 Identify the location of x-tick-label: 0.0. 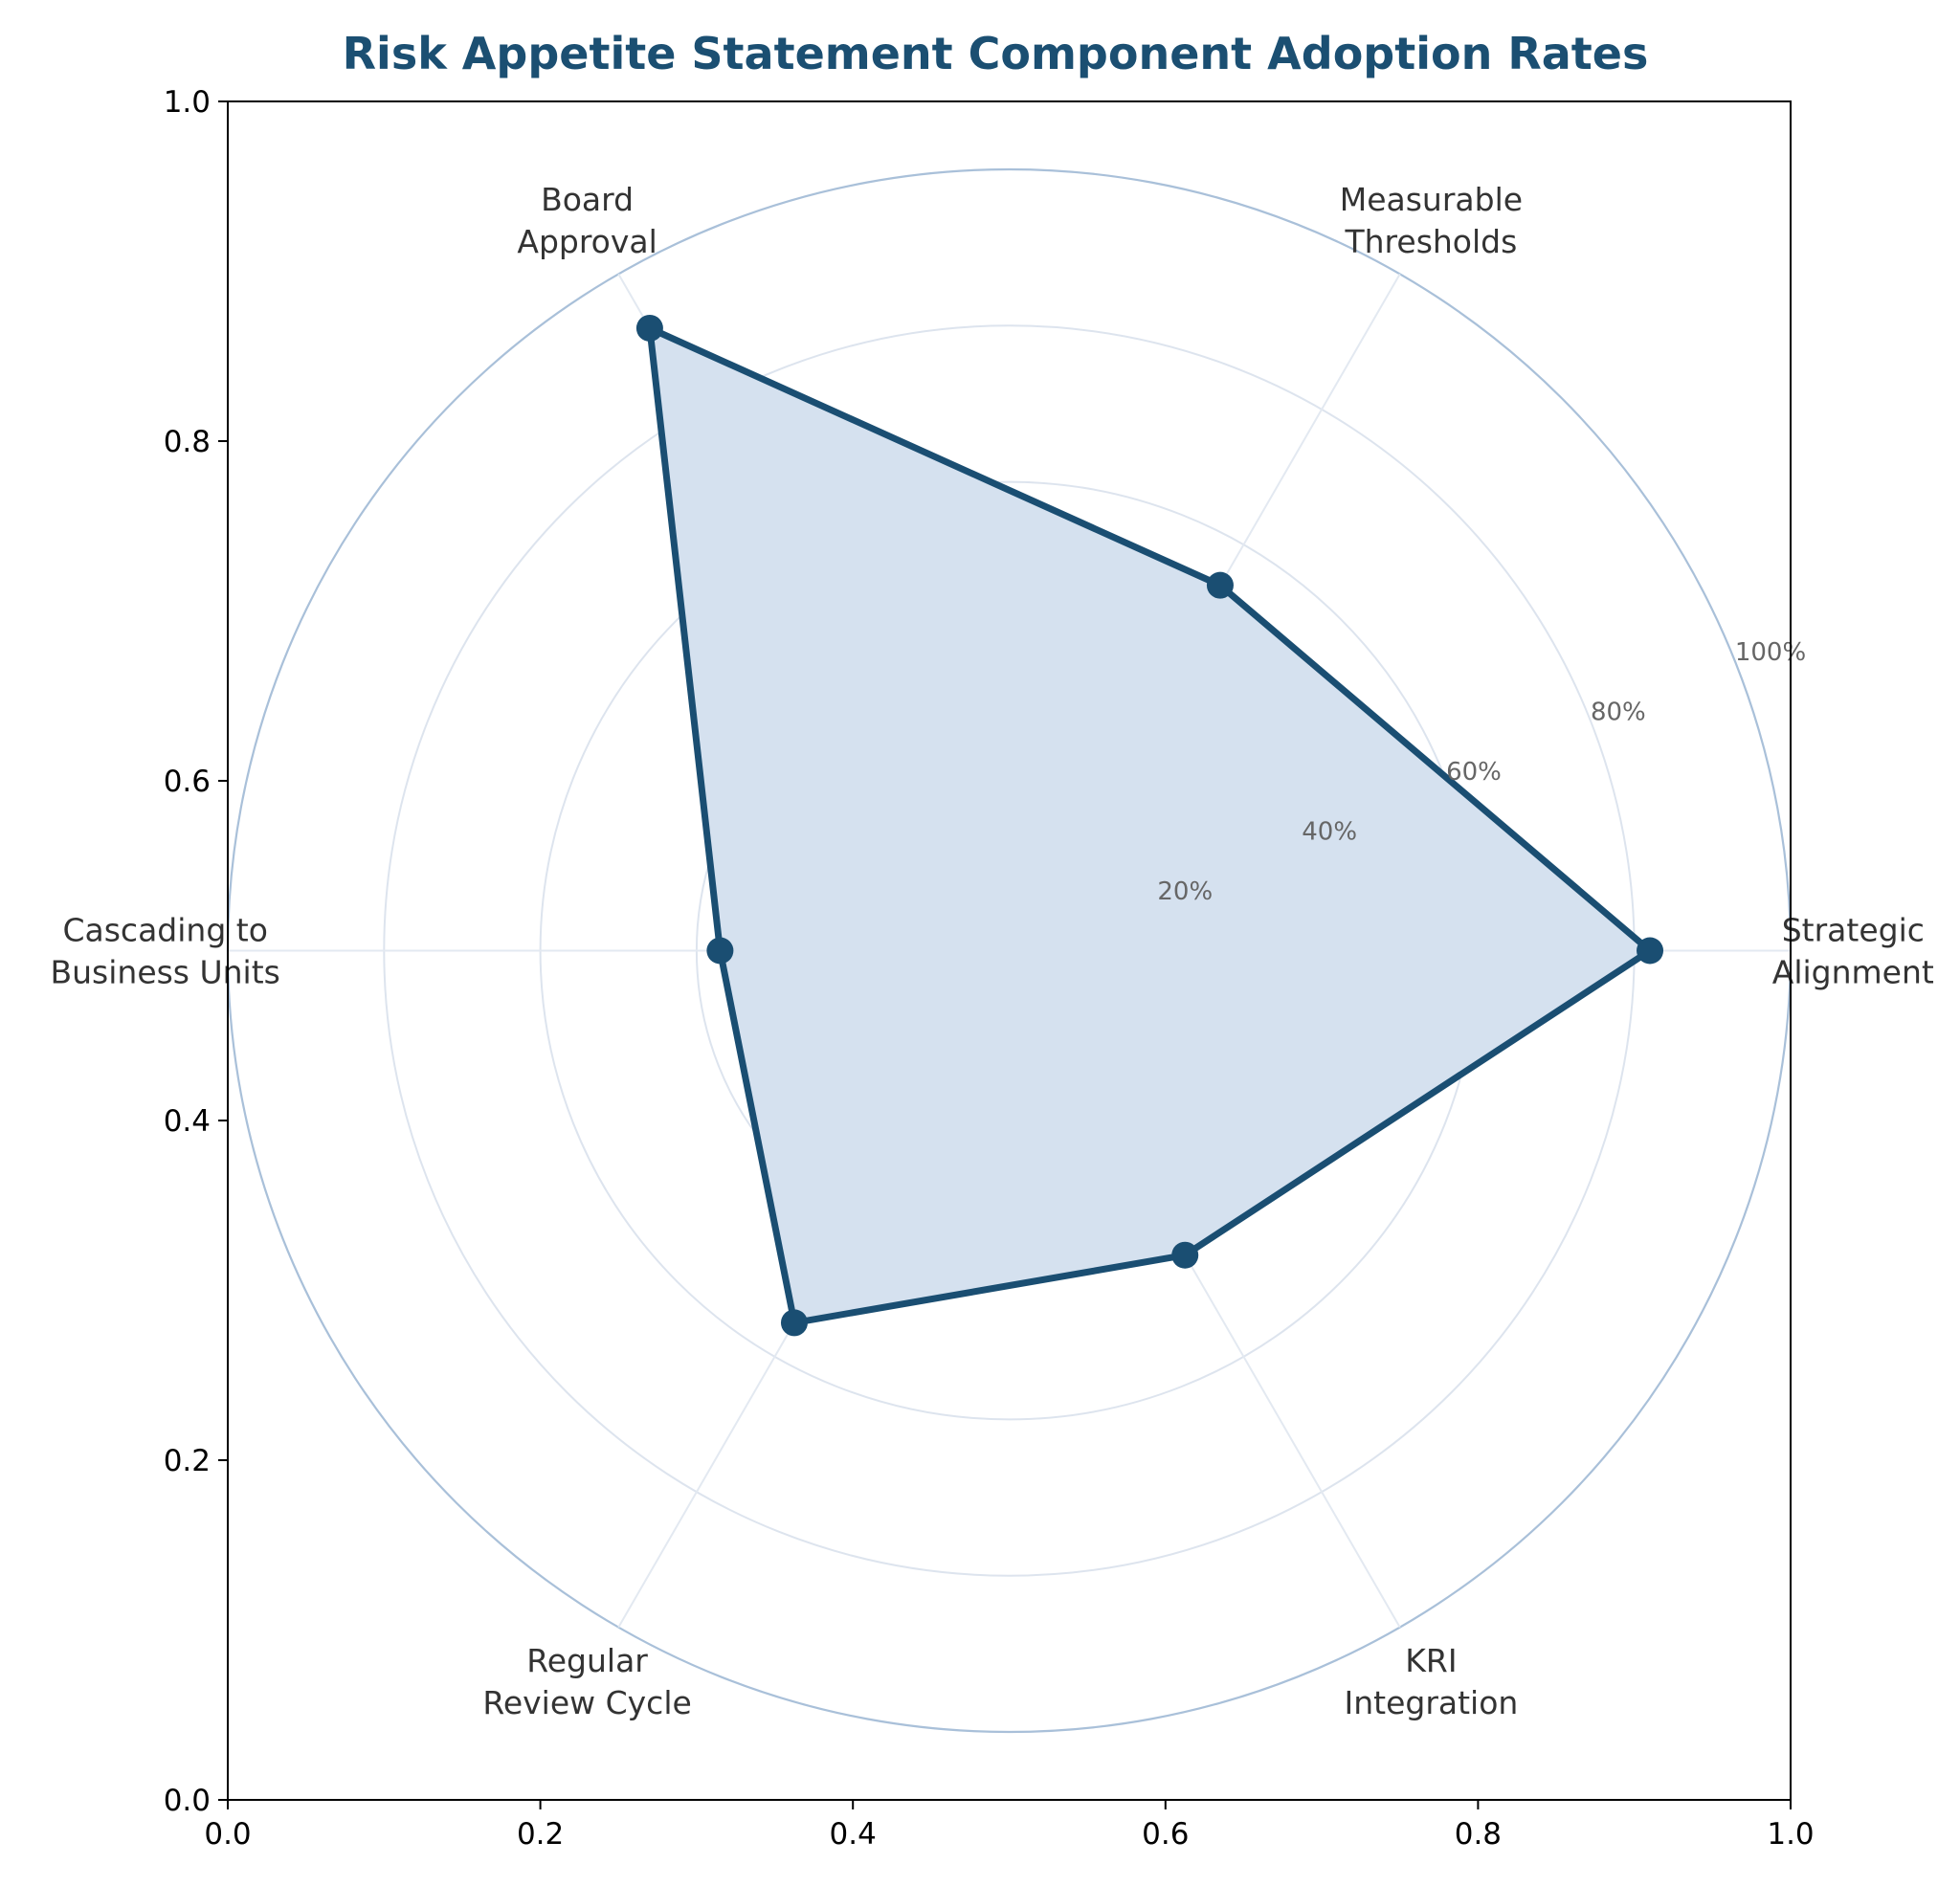
(227, 1834).